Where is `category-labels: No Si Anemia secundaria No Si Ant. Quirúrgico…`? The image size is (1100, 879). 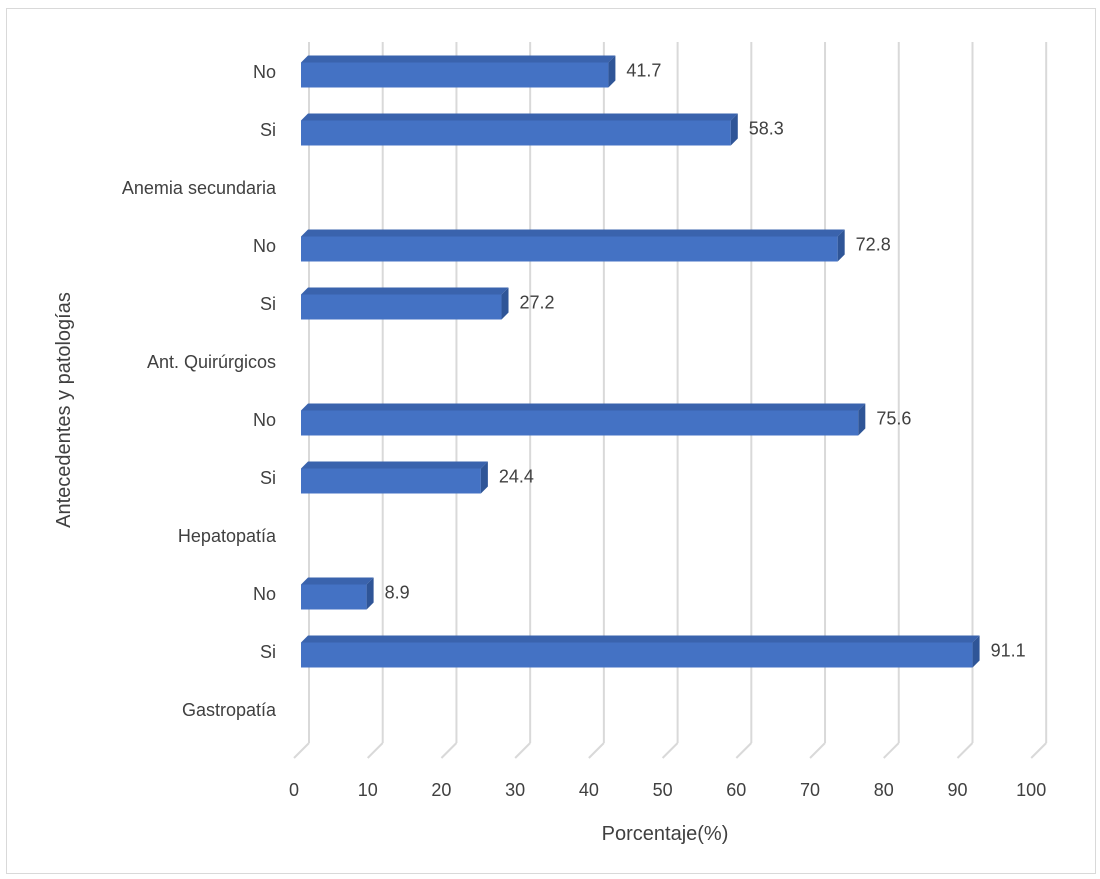 category-labels: No Si Anemia secundaria No Si Ant. Quirúrgico… is located at coordinates (199, 391).